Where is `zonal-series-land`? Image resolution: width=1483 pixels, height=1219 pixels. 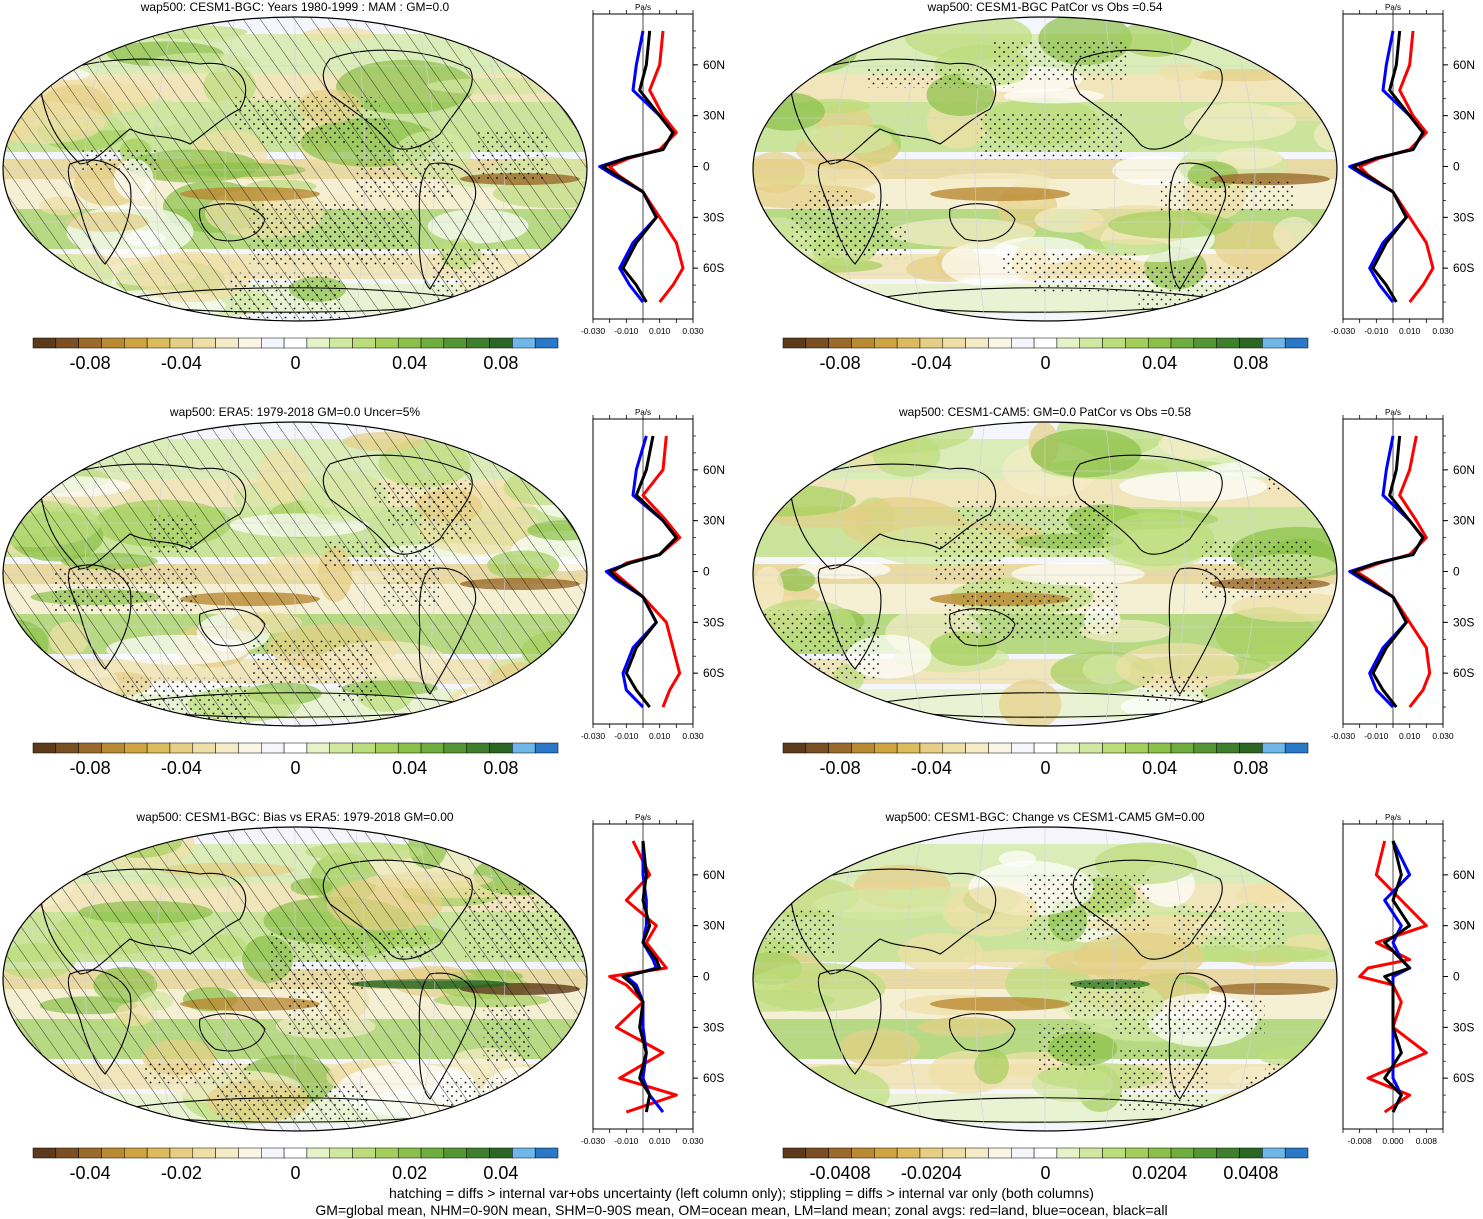
zonal-series-land is located at coordinates (643, 977).